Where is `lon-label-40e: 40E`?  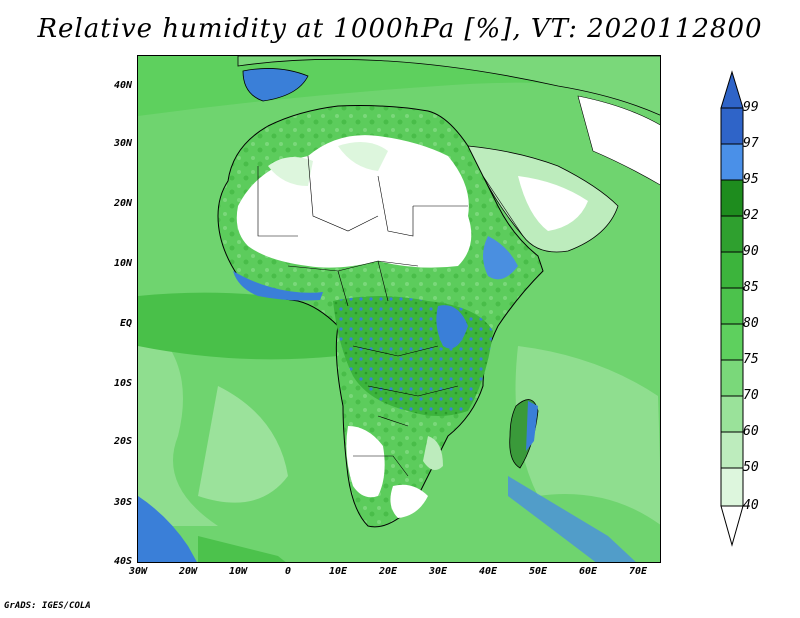 lon-label-40e: 40E is located at coordinates (488, 571).